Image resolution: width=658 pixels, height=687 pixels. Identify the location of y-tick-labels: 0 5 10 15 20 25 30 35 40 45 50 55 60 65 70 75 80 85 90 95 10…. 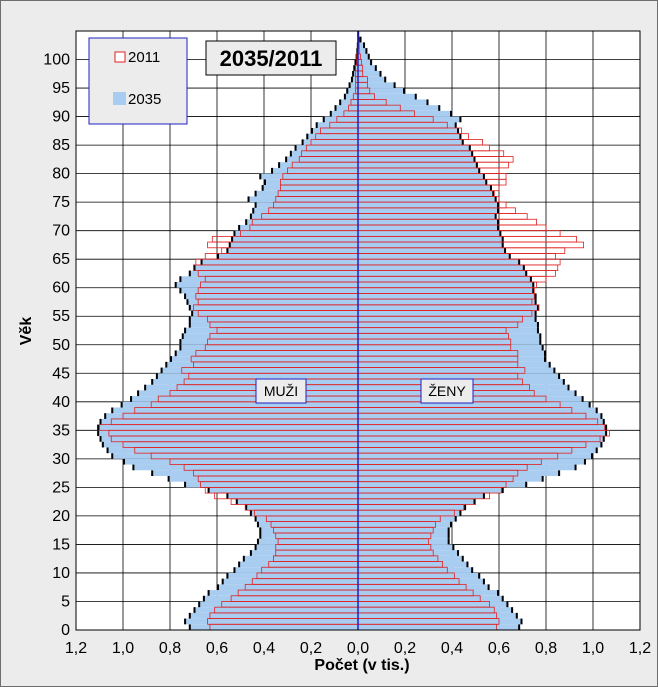
(56, 345).